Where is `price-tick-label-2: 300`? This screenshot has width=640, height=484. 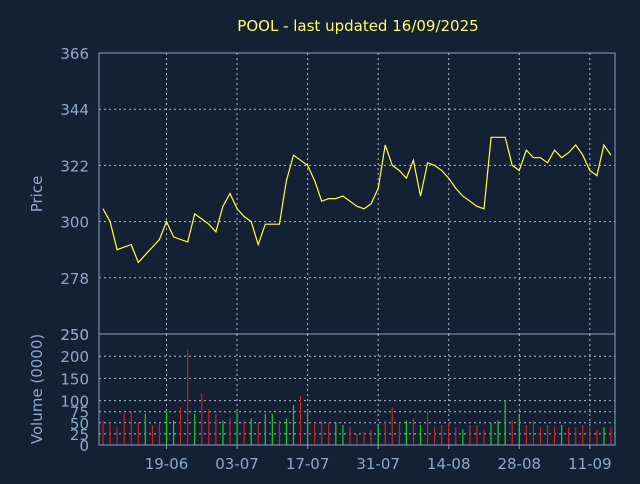
price-tick-label-2: 300 is located at coordinates (74, 223).